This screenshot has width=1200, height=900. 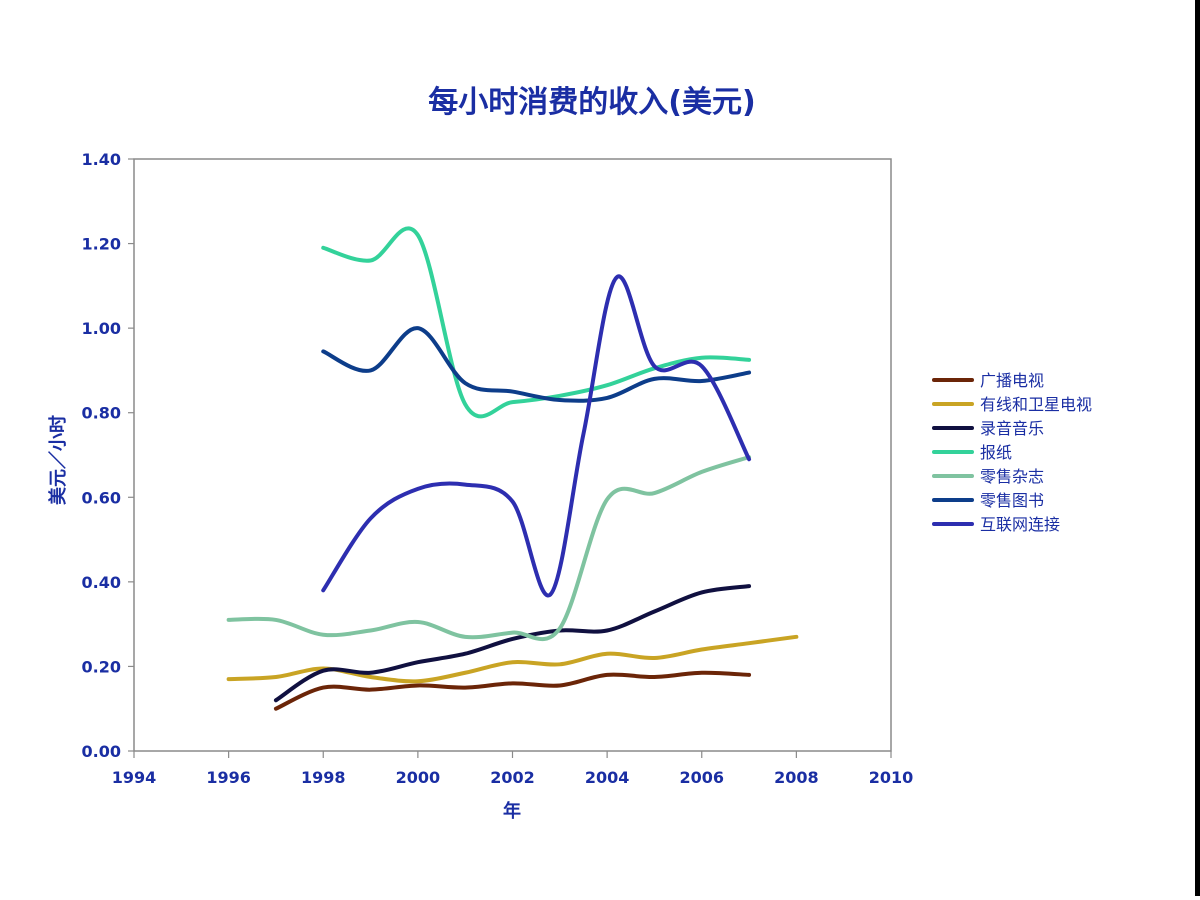 I want to click on x-tick-label: 2000, so click(x=418, y=777).